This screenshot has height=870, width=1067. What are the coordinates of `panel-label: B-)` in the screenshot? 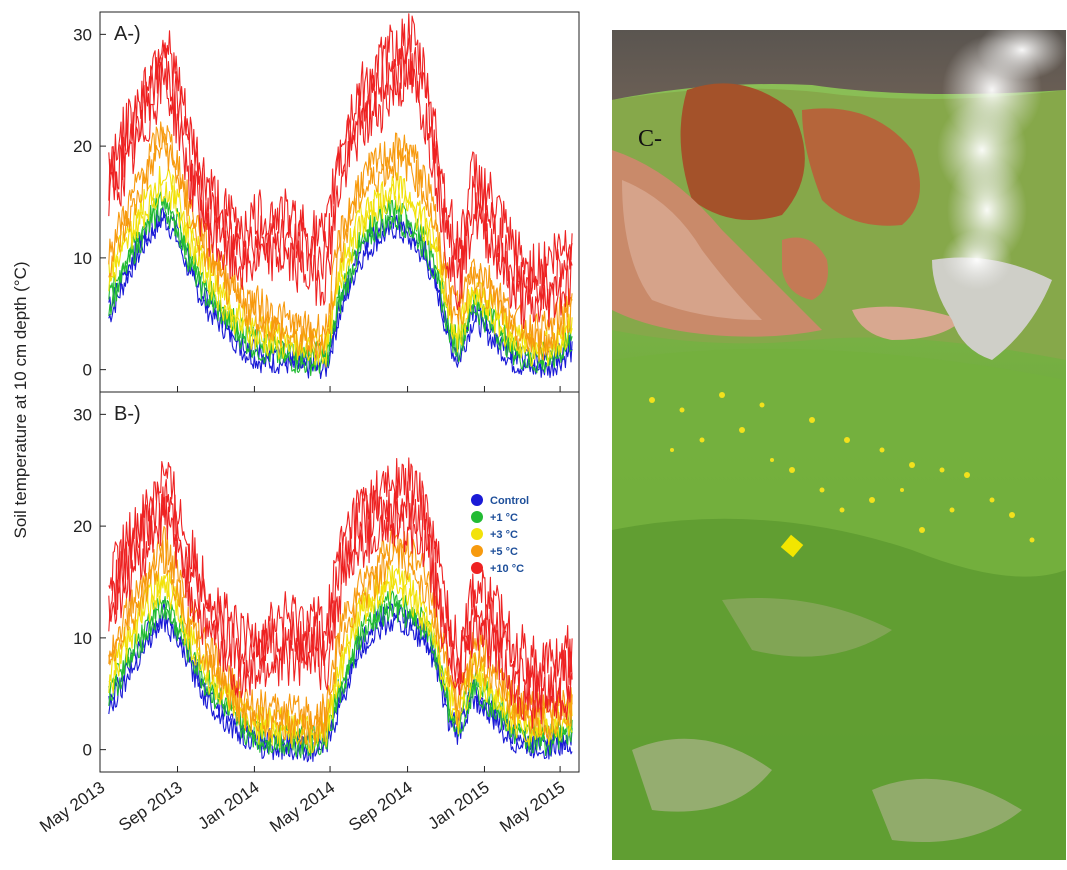 It's located at (127, 414).